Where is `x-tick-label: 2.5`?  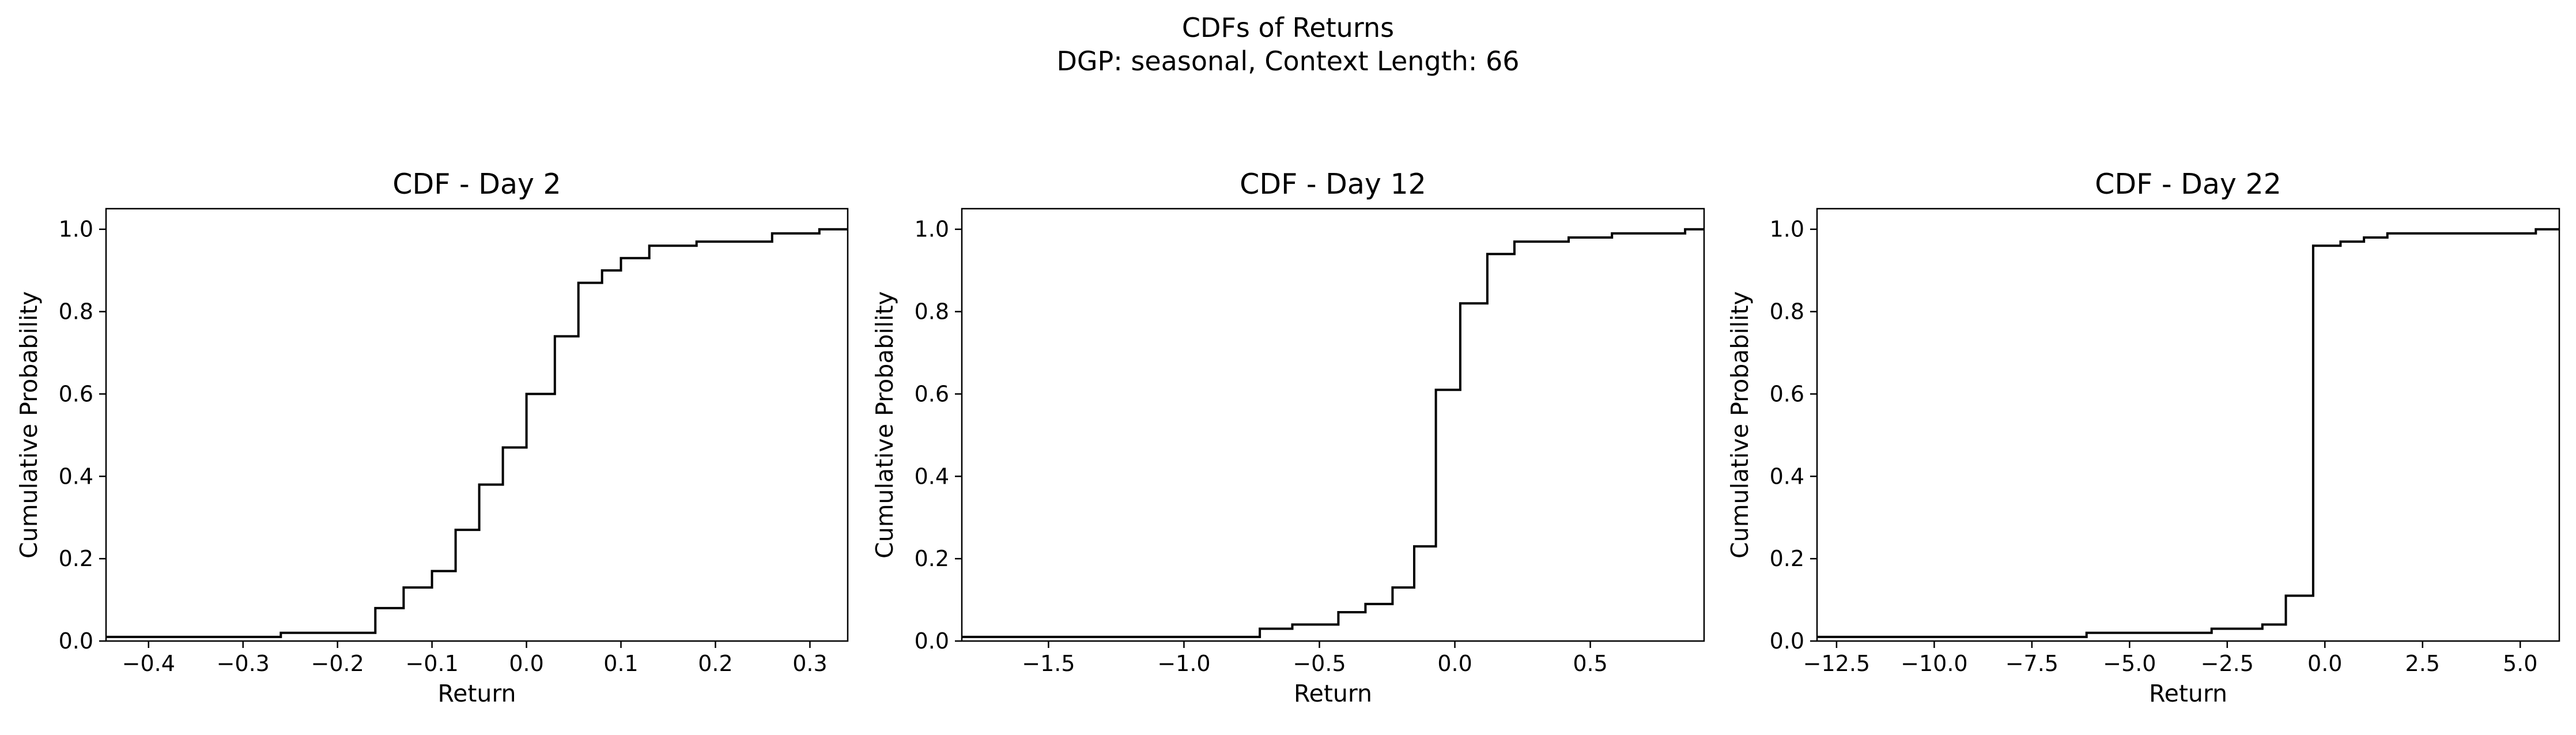 x-tick-label: 2.5 is located at coordinates (2422, 663).